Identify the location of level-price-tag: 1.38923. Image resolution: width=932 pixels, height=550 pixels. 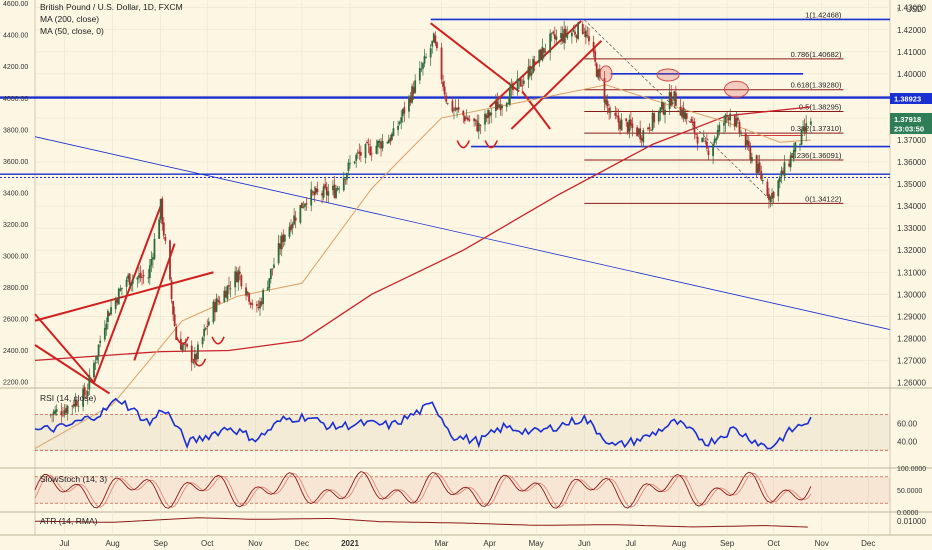
(911, 98).